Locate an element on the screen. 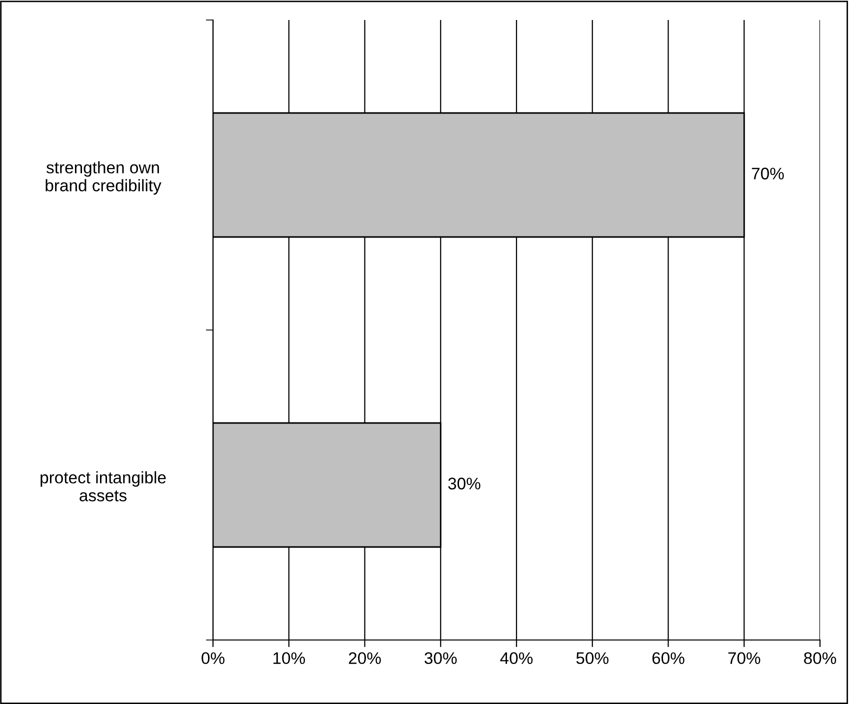  data-label: 30% is located at coordinates (464, 484).